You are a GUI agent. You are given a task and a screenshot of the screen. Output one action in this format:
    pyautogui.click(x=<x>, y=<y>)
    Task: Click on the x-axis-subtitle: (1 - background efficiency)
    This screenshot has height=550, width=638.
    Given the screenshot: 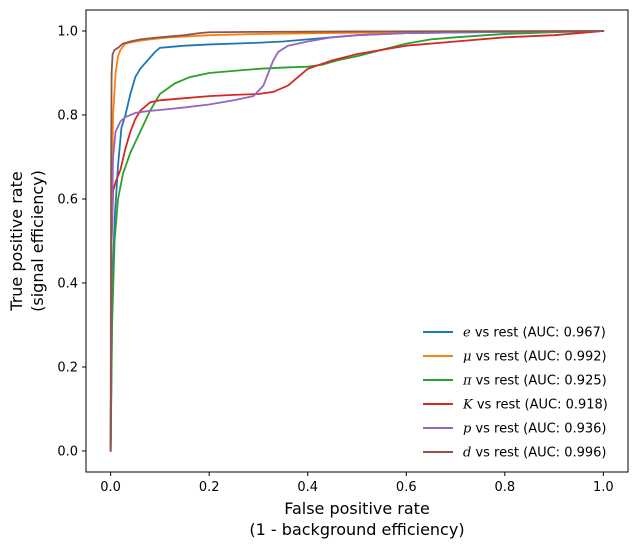 What is the action you would take?
    pyautogui.click(x=356, y=529)
    